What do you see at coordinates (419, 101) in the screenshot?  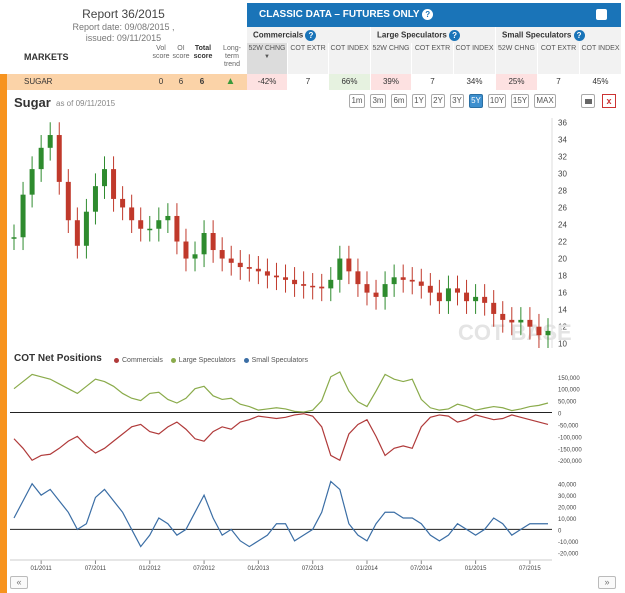 I see `range-button-1y: 1Y` at bounding box center [419, 101].